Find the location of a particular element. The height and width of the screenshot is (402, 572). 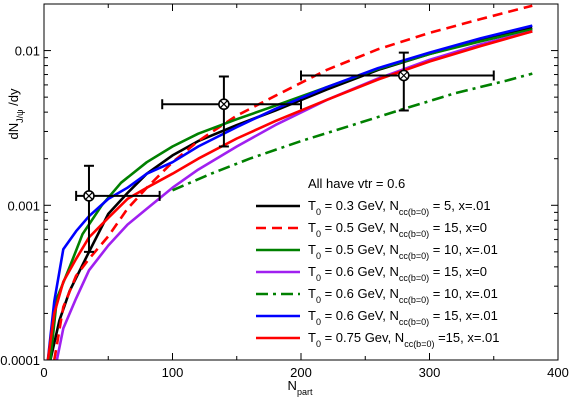

legend-header: All have vtr = 0.6 is located at coordinates (356, 183).